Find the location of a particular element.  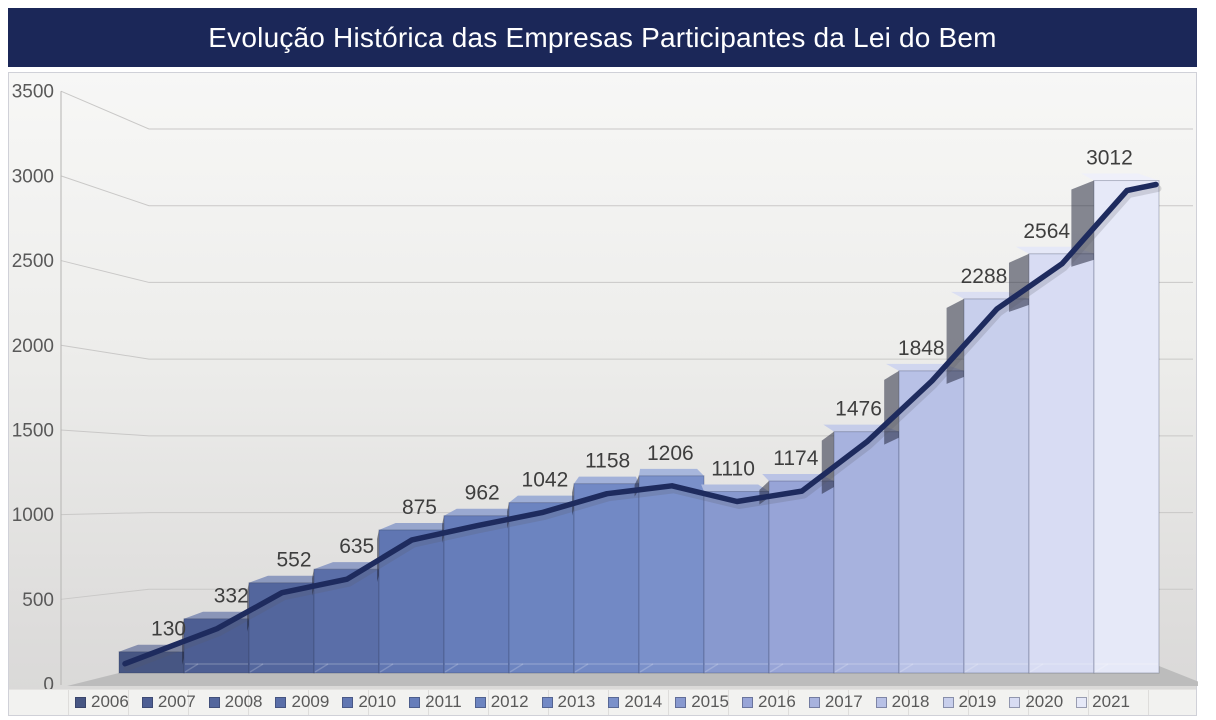

legend-marker-2012 is located at coordinates (480, 702).